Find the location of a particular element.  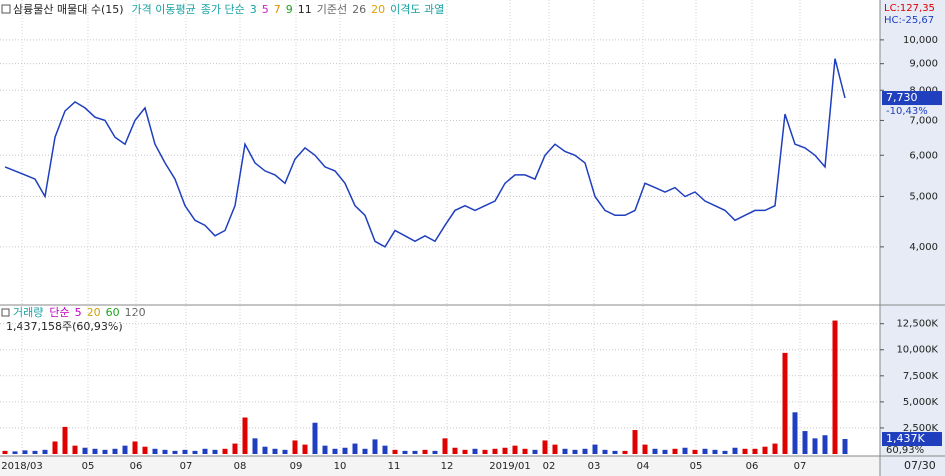

x-tick-label: 09 is located at coordinates (296, 466).